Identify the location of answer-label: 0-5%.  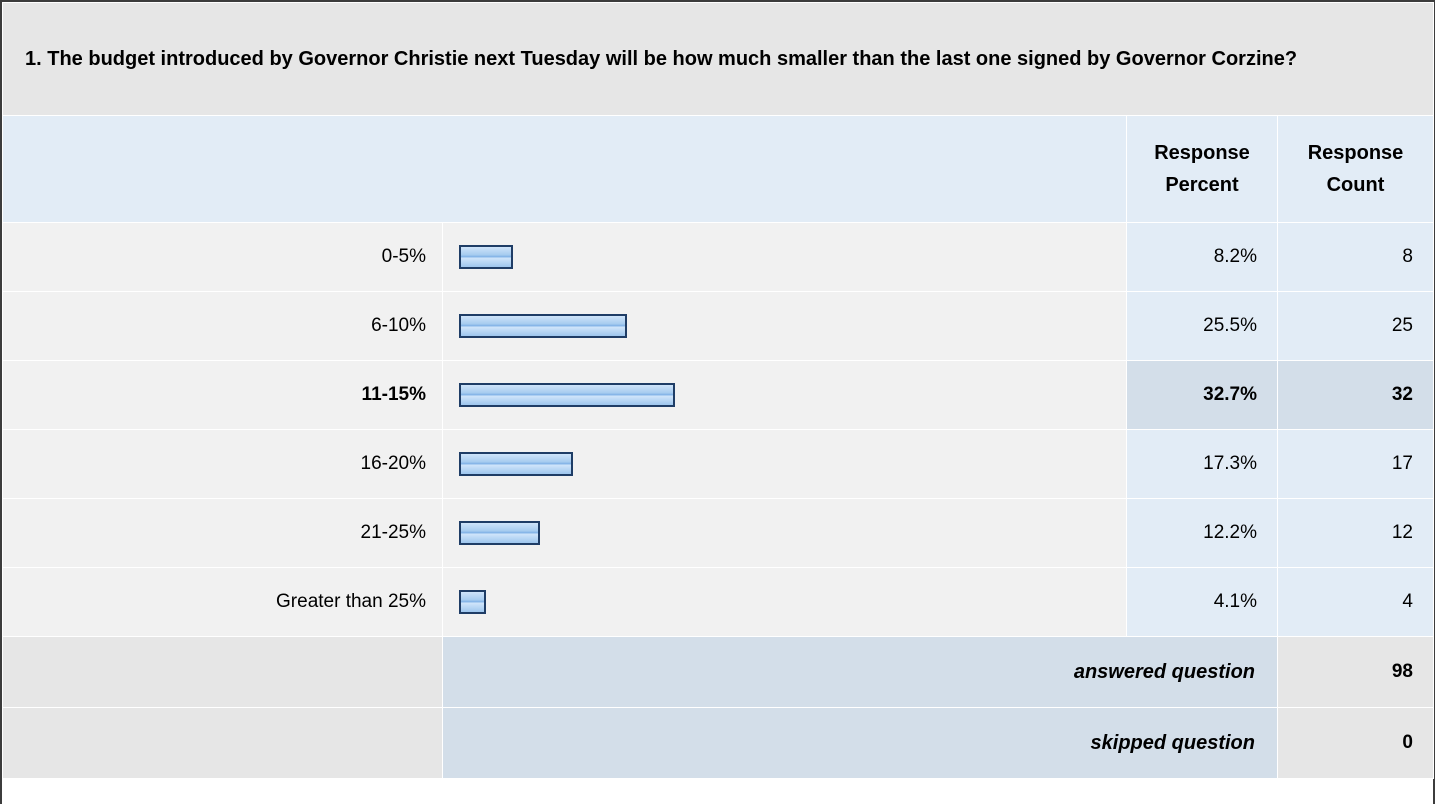
(222, 257).